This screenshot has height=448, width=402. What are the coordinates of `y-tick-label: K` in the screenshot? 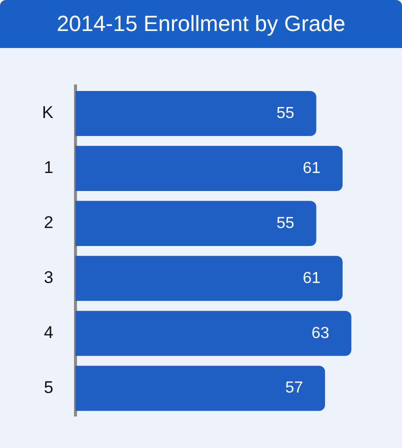 It's located at (48, 112).